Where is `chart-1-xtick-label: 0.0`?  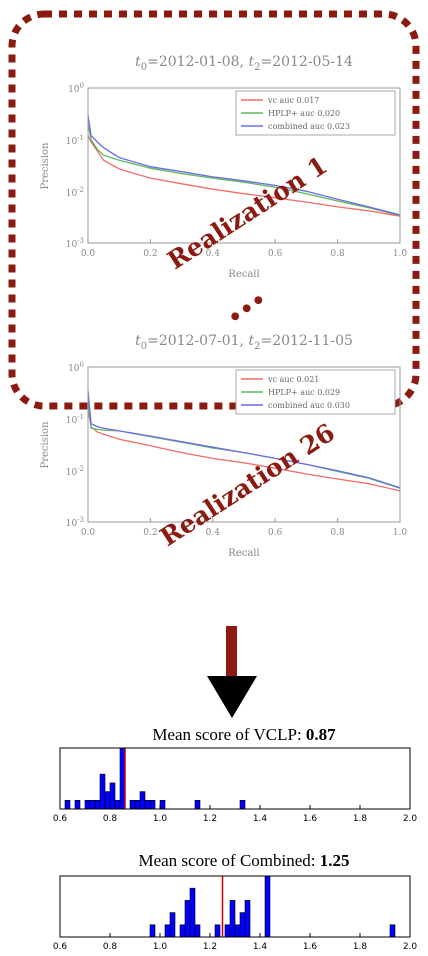 chart-1-xtick-label: 0.0 is located at coordinates (88, 254).